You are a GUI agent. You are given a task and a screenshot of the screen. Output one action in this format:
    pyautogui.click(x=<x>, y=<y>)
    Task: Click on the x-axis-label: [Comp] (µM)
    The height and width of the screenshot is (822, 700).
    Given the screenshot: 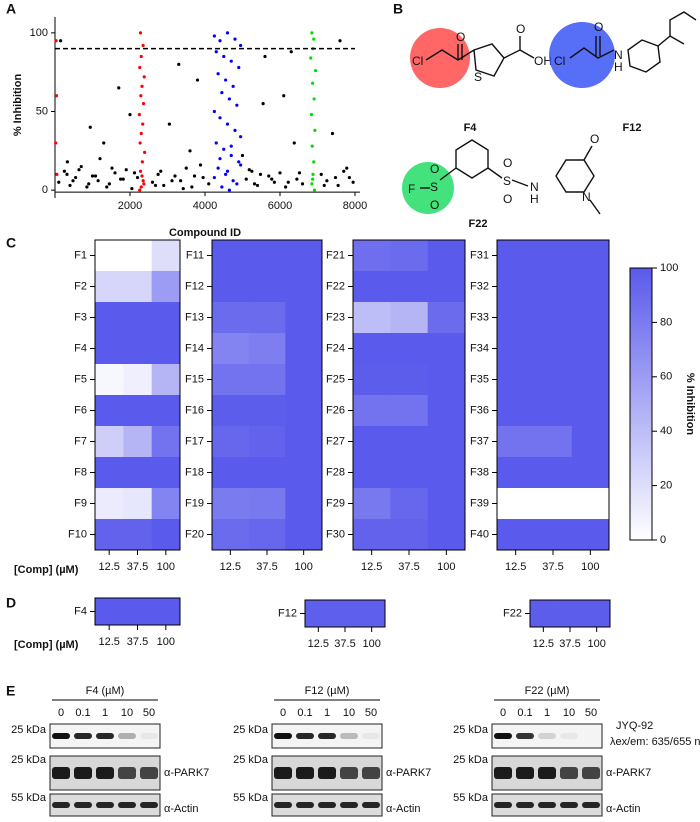 What is the action you would take?
    pyautogui.click(x=46, y=570)
    